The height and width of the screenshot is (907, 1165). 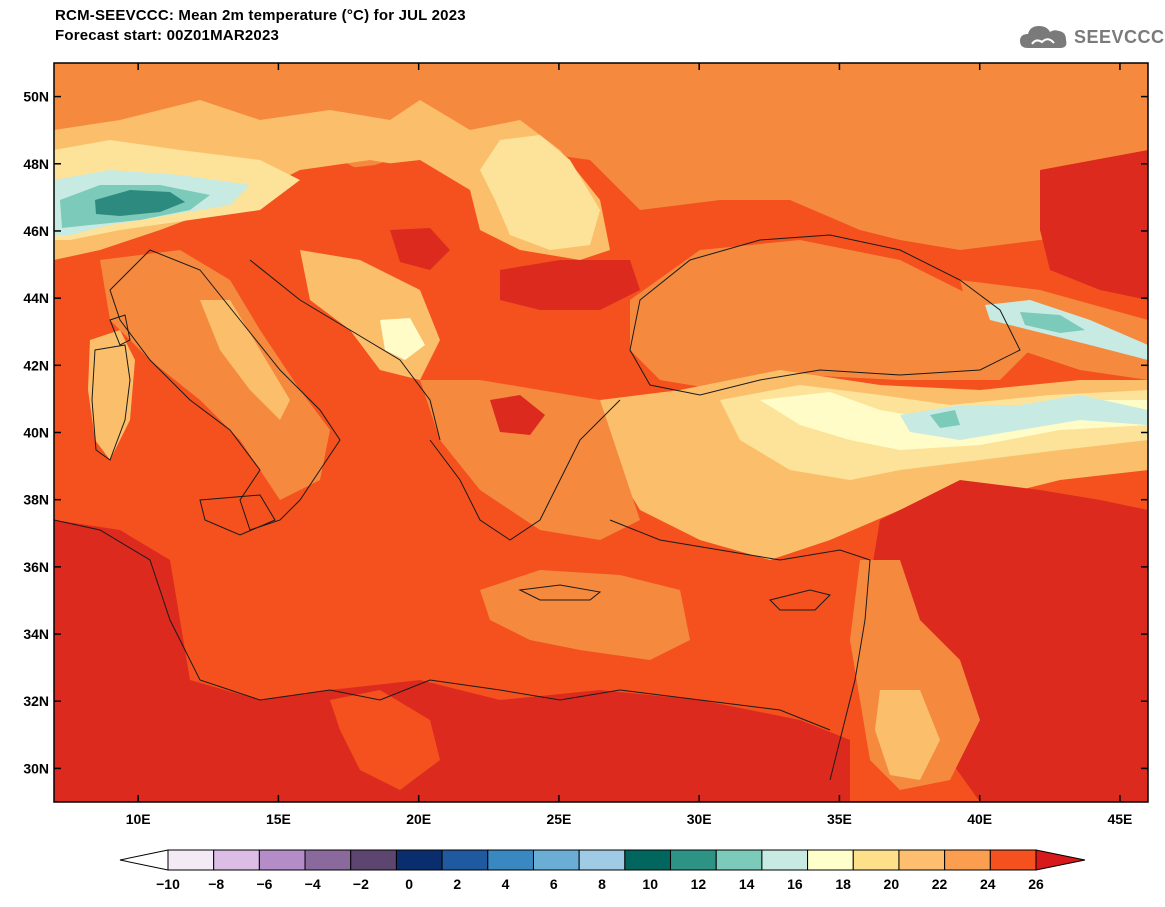 What do you see at coordinates (216, 884) in the screenshot?
I see `colorbar-label: −8` at bounding box center [216, 884].